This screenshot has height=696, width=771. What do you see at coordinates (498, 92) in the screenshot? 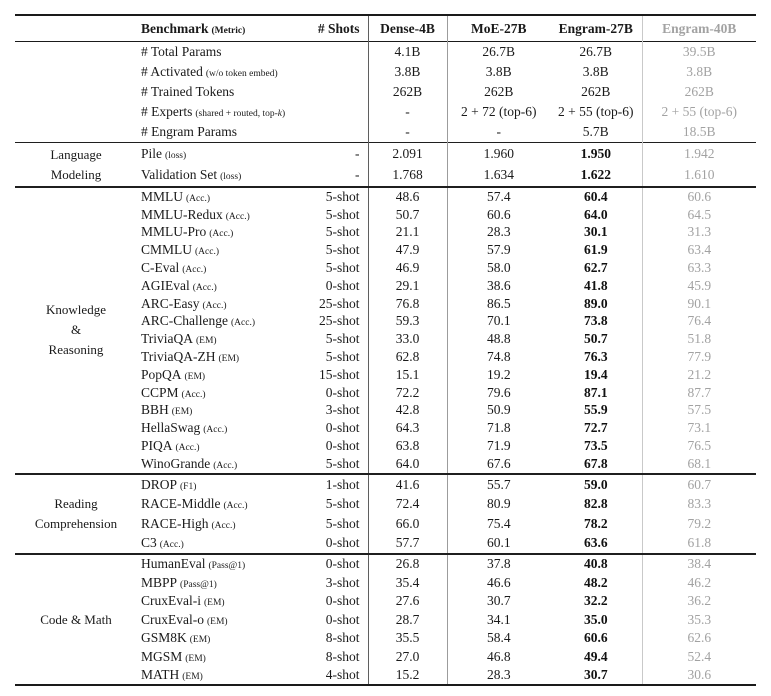
I see `value-moe-27b: 262B` at bounding box center [498, 92].